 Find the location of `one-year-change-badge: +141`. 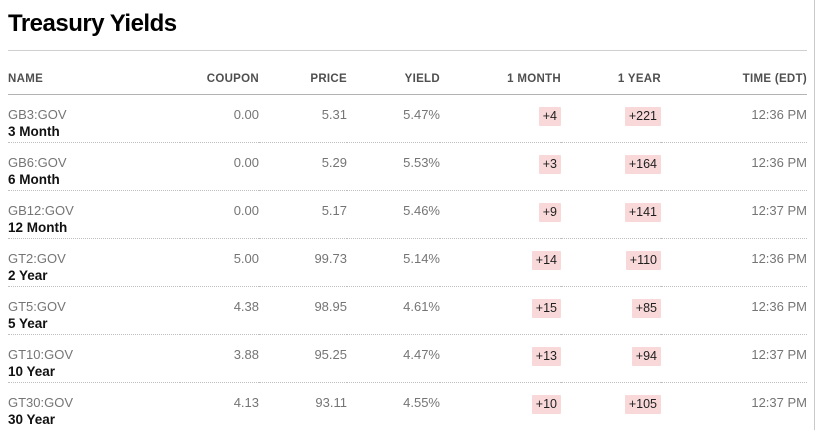

one-year-change-badge: +141 is located at coordinates (642, 212).